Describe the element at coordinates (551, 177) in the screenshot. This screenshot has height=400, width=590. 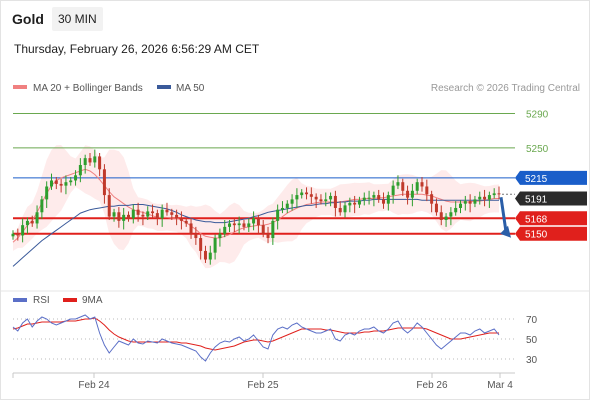
I see `price-tag-5215: 5215` at that location.